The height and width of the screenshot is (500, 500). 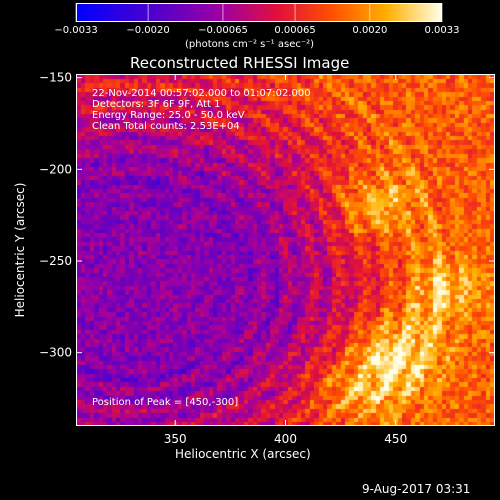 What do you see at coordinates (55, 169) in the screenshot?
I see `y-tick-label: −200` at bounding box center [55, 169].